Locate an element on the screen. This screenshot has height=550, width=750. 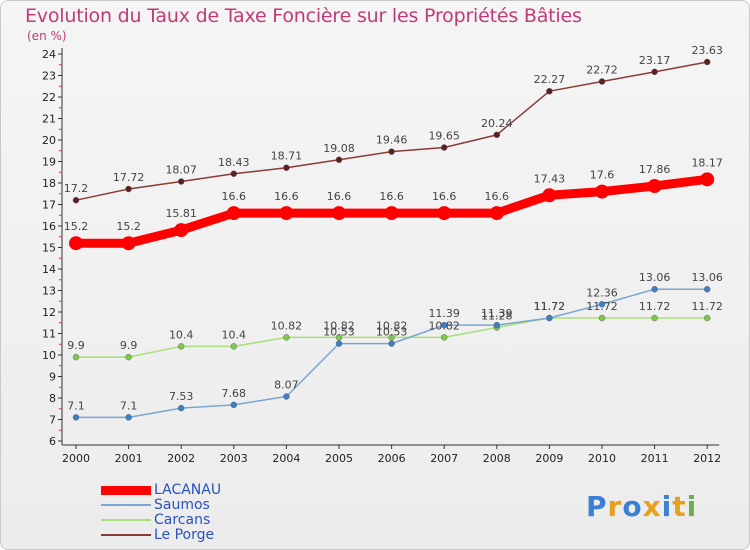
legend-item-saumos: Saumos is located at coordinates (231, 505).